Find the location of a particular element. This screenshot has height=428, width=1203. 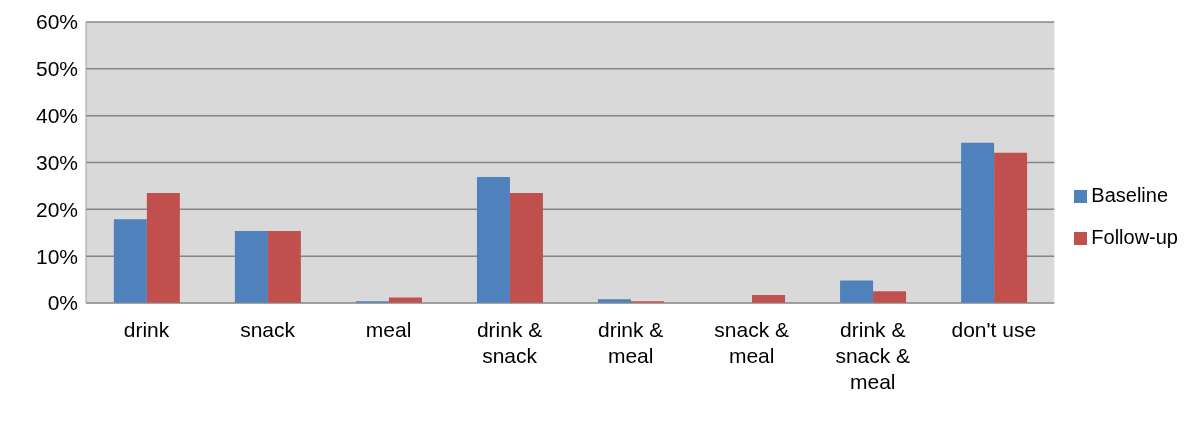

y-tick-label: 50% is located at coordinates (56, 69).